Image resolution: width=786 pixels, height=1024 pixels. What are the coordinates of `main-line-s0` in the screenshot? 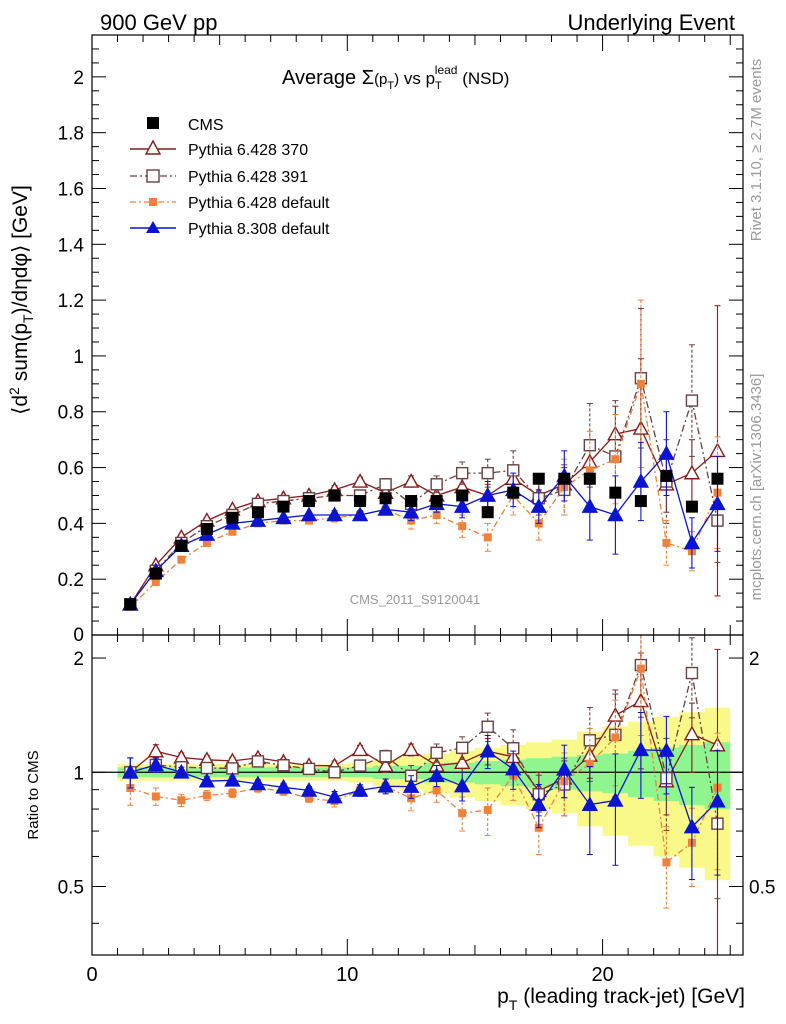 It's located at (423, 516).